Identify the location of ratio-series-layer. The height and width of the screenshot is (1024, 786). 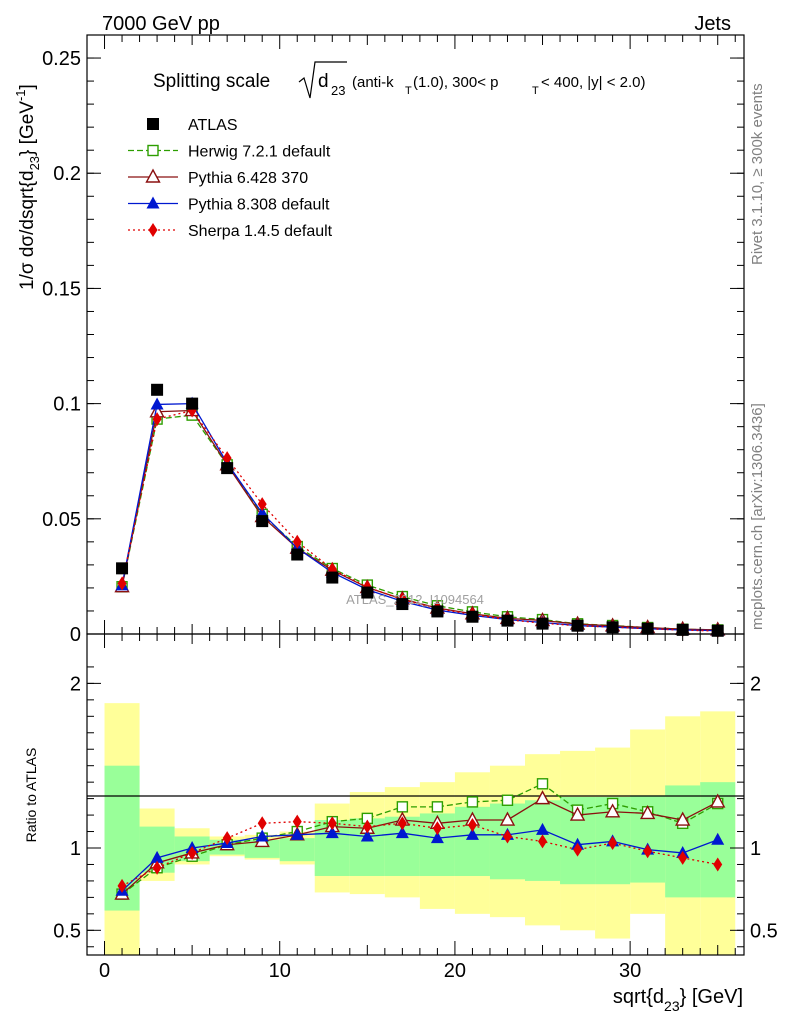
(420, 839).